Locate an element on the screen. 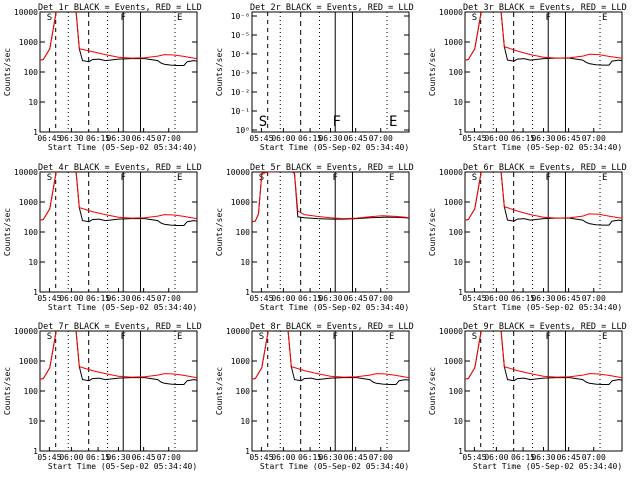 The height and width of the screenshot is (484, 640). y-tick-label: 10⁻⁵ is located at coordinates (240, 35).